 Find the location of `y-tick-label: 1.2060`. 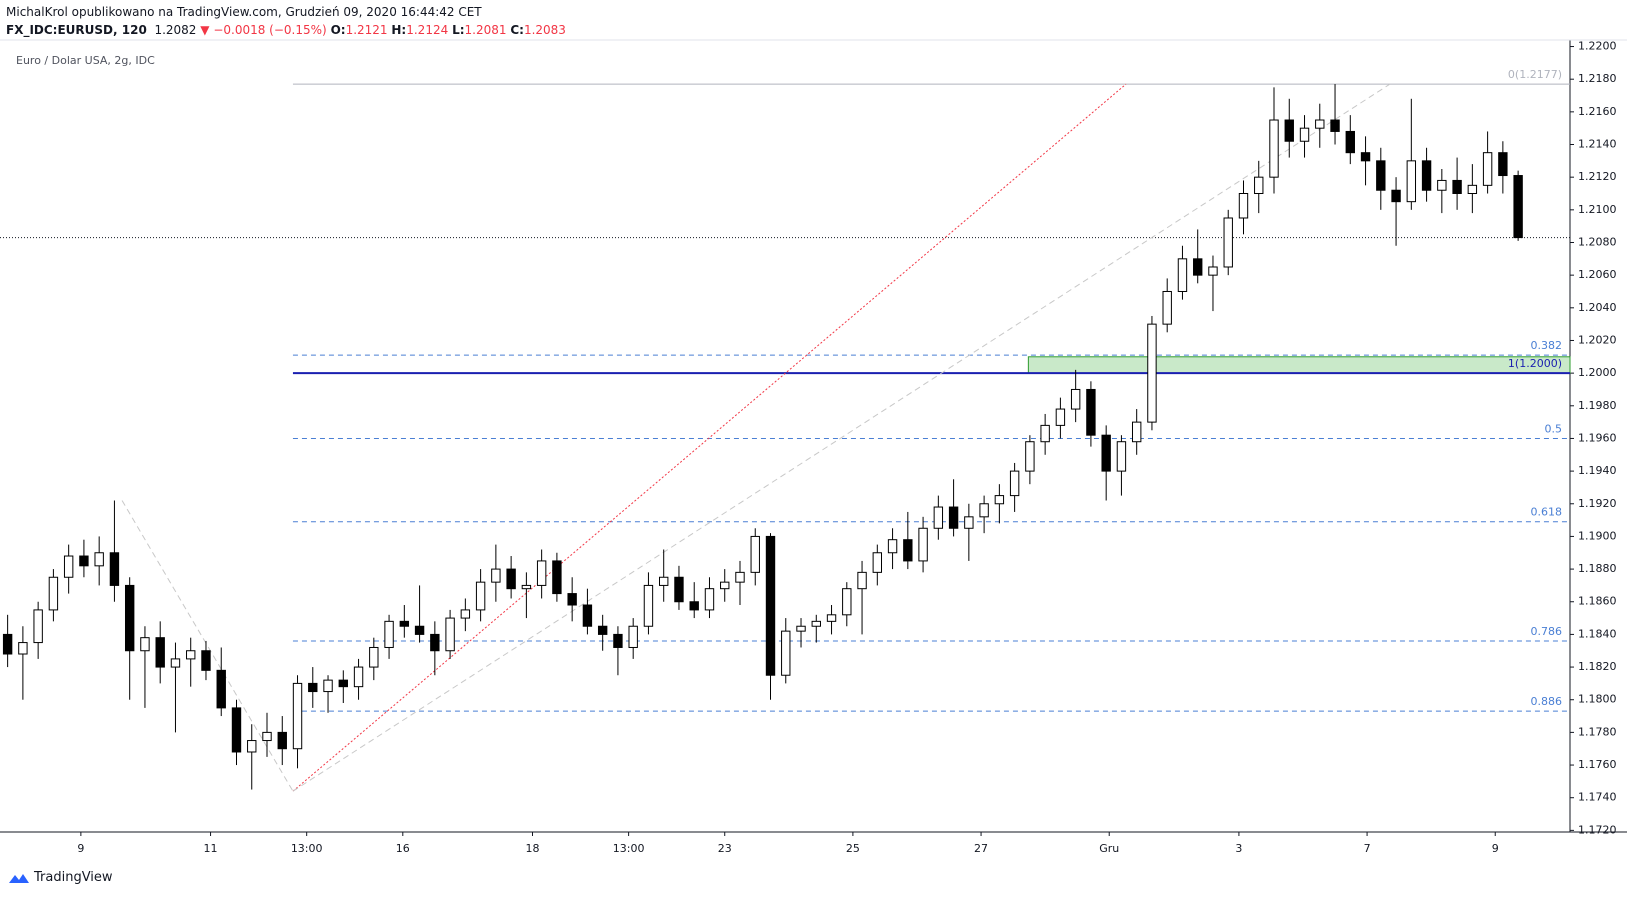

y-tick-label: 1.2060 is located at coordinates (1597, 274).